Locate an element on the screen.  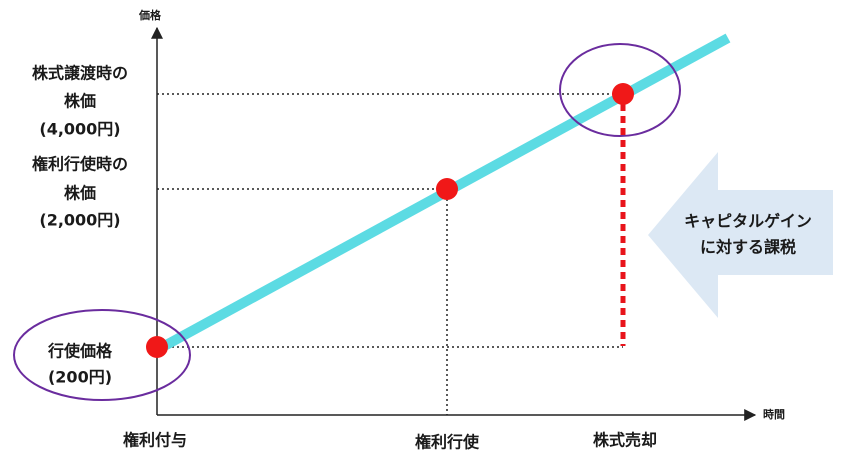
price-label: 株式譲渡時の is located at coordinates (80, 73).